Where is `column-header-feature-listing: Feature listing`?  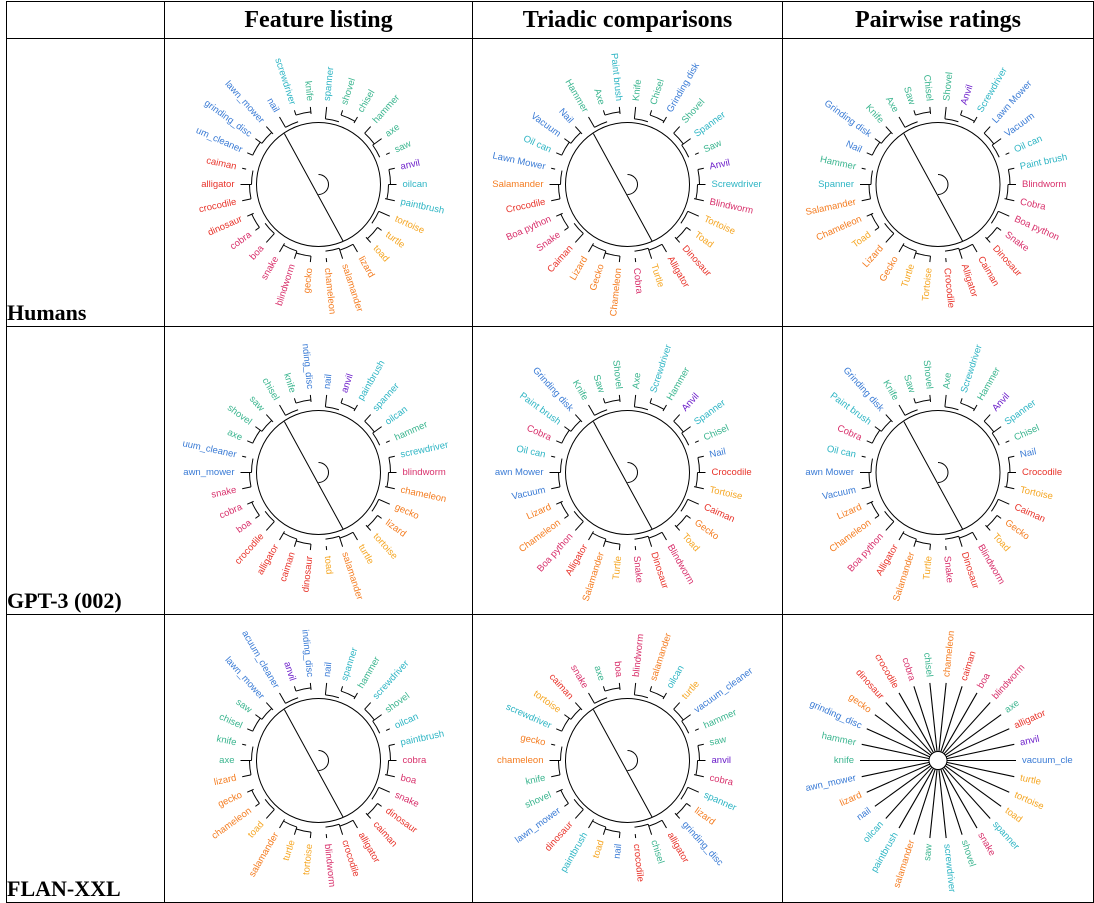
column-header-feature-listing: Feature listing is located at coordinates (319, 20).